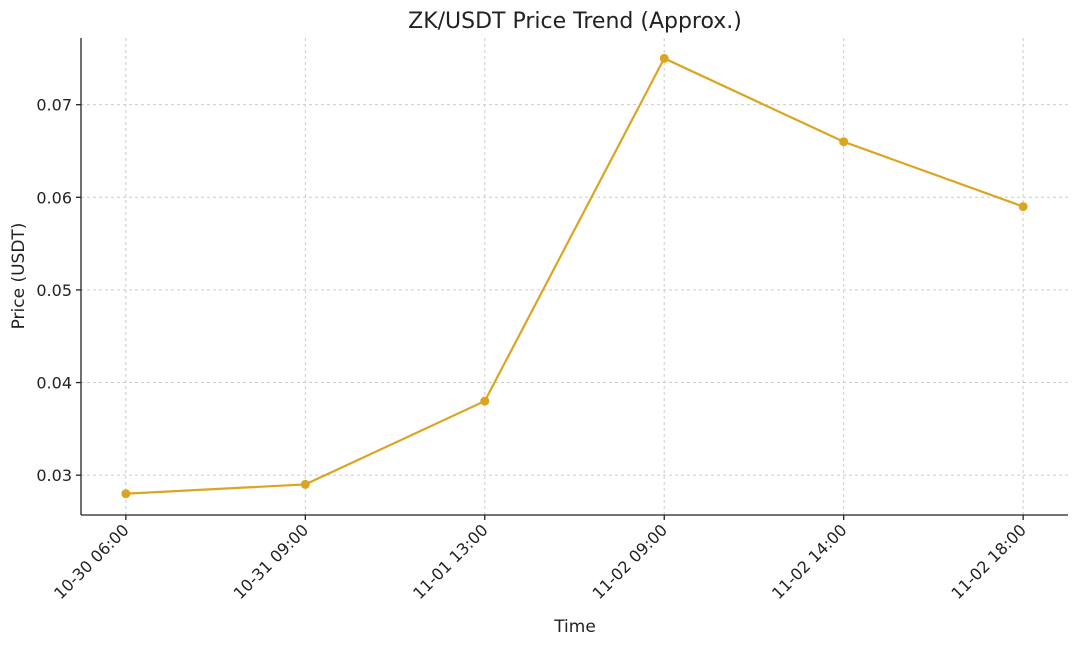  What do you see at coordinates (988, 561) in the screenshot?
I see `x-tick-label: 11-02 18:00` at bounding box center [988, 561].